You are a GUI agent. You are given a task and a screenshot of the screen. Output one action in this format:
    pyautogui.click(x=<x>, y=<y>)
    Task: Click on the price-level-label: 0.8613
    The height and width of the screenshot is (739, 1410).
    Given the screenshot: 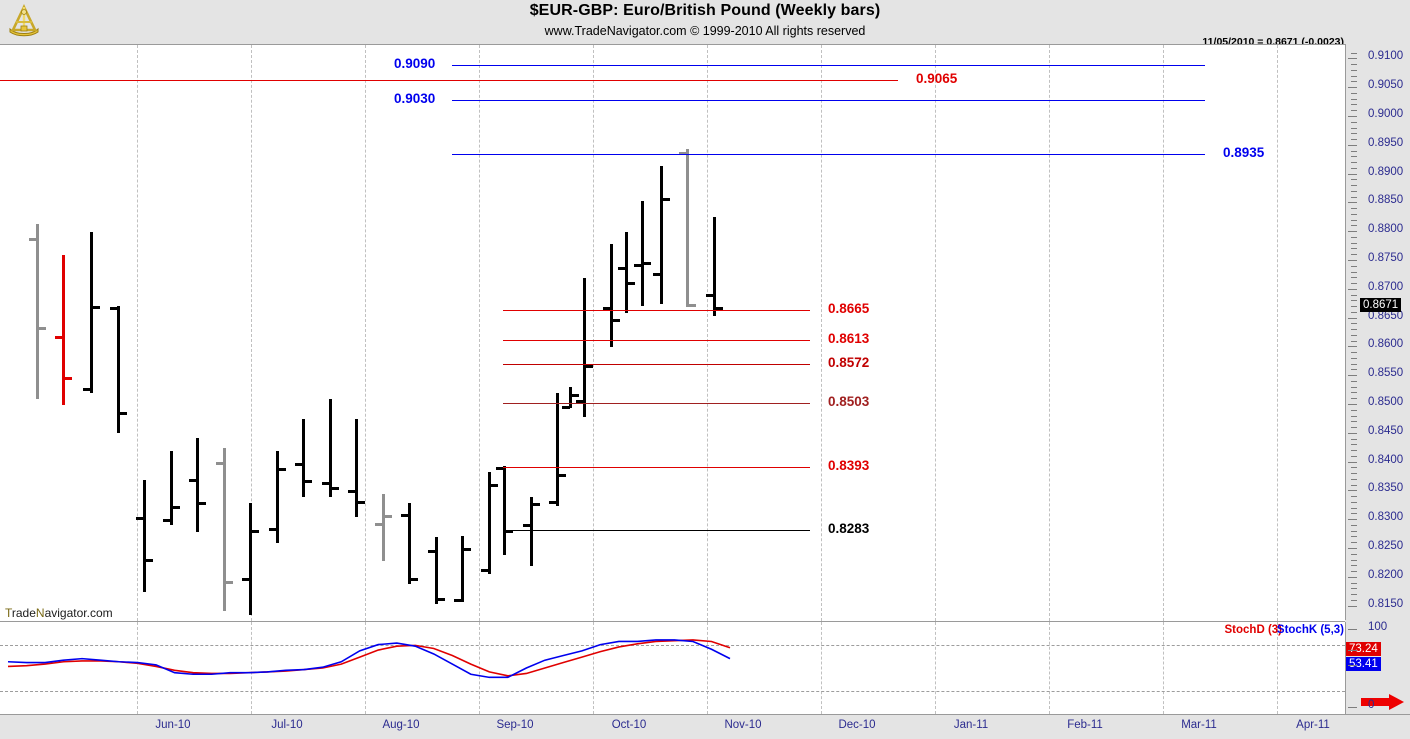 What is the action you would take?
    pyautogui.click(x=849, y=338)
    